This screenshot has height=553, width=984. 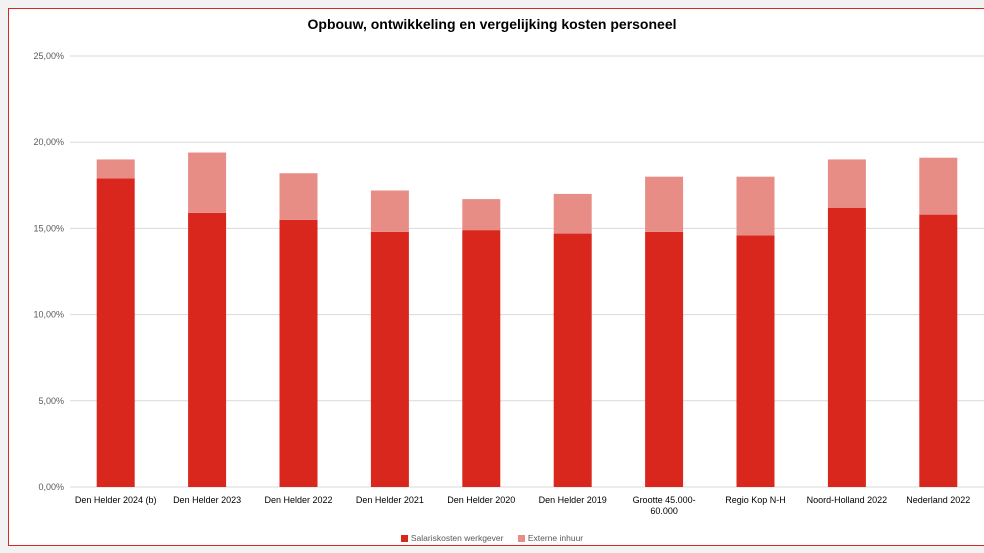 I want to click on x-tick-label: Den Helder 2020, so click(x=481, y=500).